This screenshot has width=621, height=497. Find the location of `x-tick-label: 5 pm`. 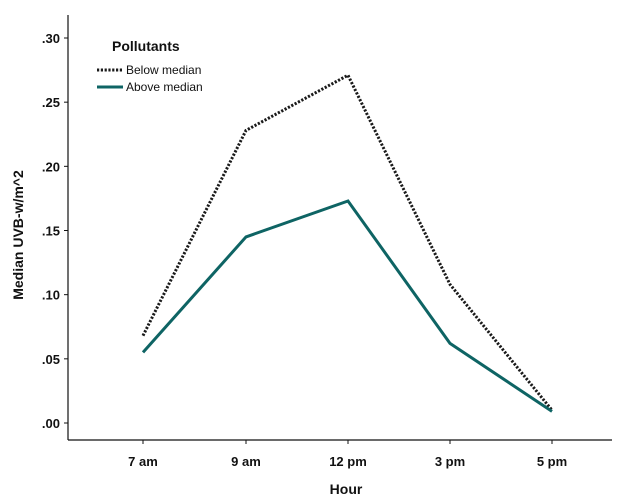

x-tick-label: 5 pm is located at coordinates (552, 461).